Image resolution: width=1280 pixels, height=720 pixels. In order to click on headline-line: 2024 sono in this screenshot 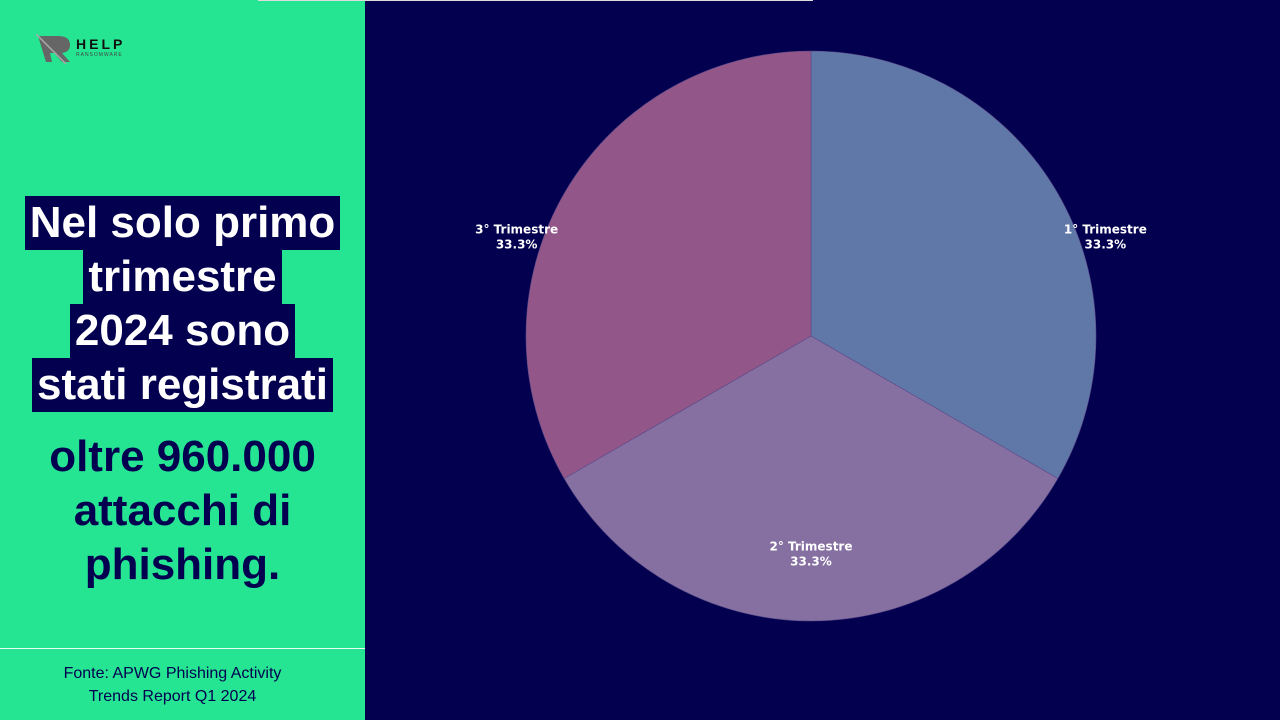, I will do `click(182, 331)`.